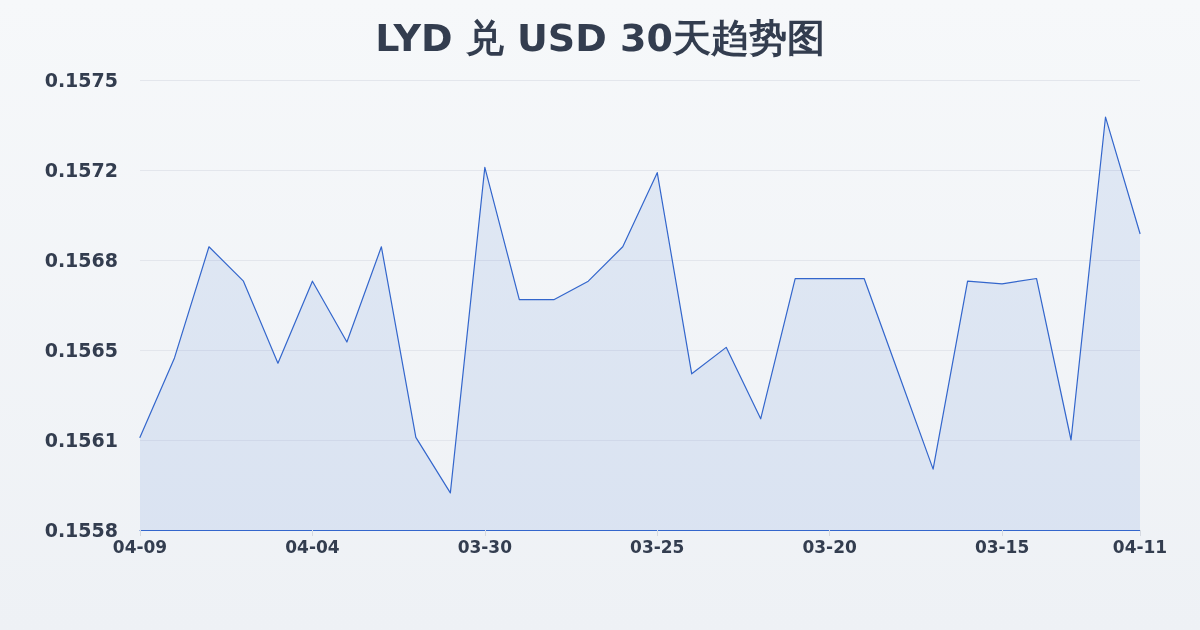 This screenshot has width=1200, height=630. Describe the element at coordinates (81, 260) in the screenshot. I see `y-tick-label: 0.1568` at that location.